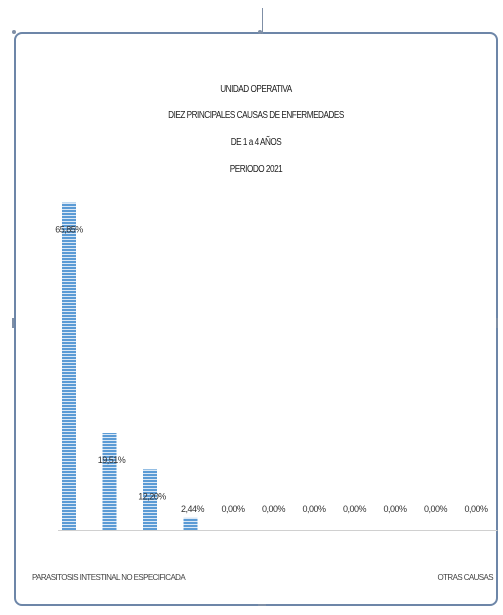  I want to click on chart-title-line-2: DIEZ PRINCIPALES CAUSAS DE ENFERMEDADES, so click(256, 115).